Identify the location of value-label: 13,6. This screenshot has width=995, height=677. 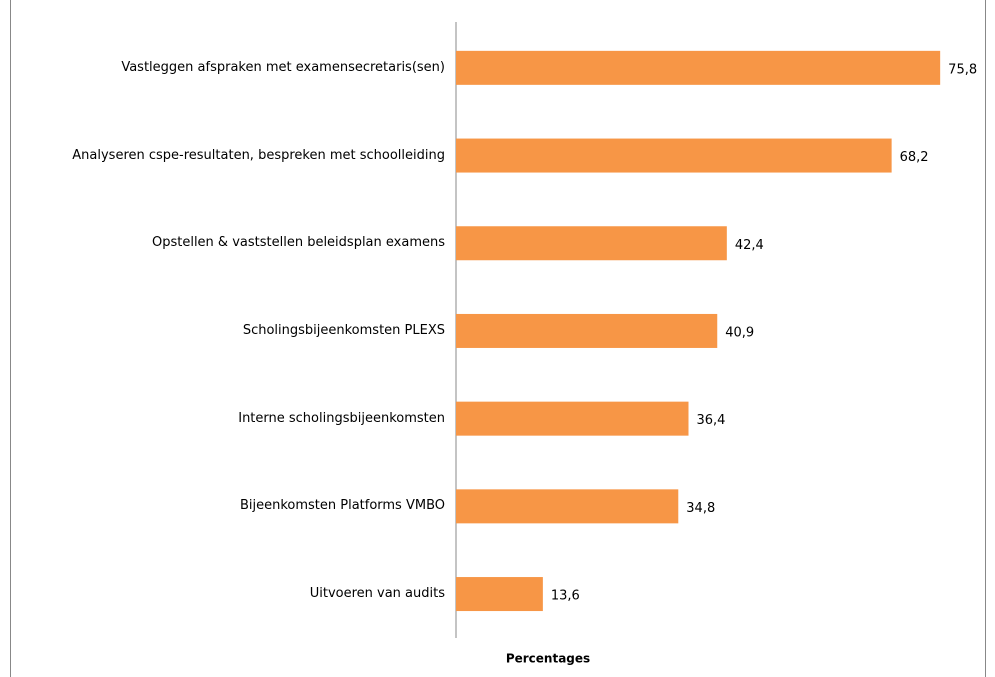
(565, 596).